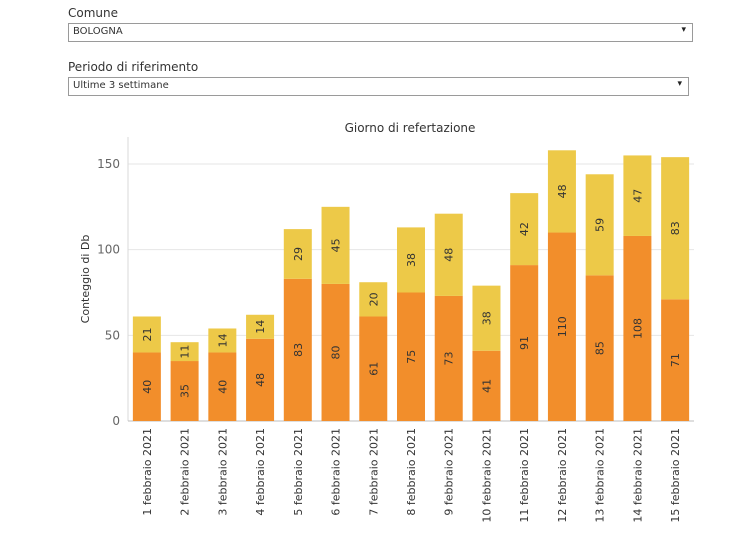 Image resolution: width=748 pixels, height=534 pixels. Describe the element at coordinates (260, 472) in the screenshot. I see `x-tick-label: 4 febbraio 2021` at that location.